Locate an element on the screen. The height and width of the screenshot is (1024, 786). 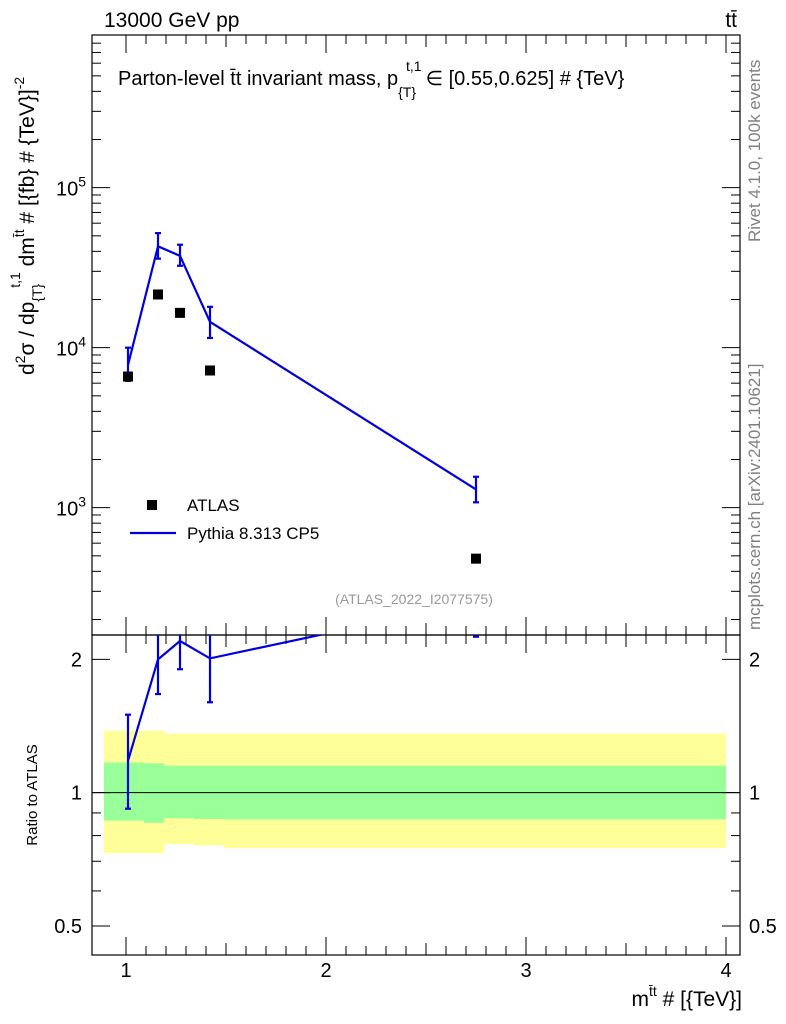
x-tick-label: 2 is located at coordinates (325, 971).